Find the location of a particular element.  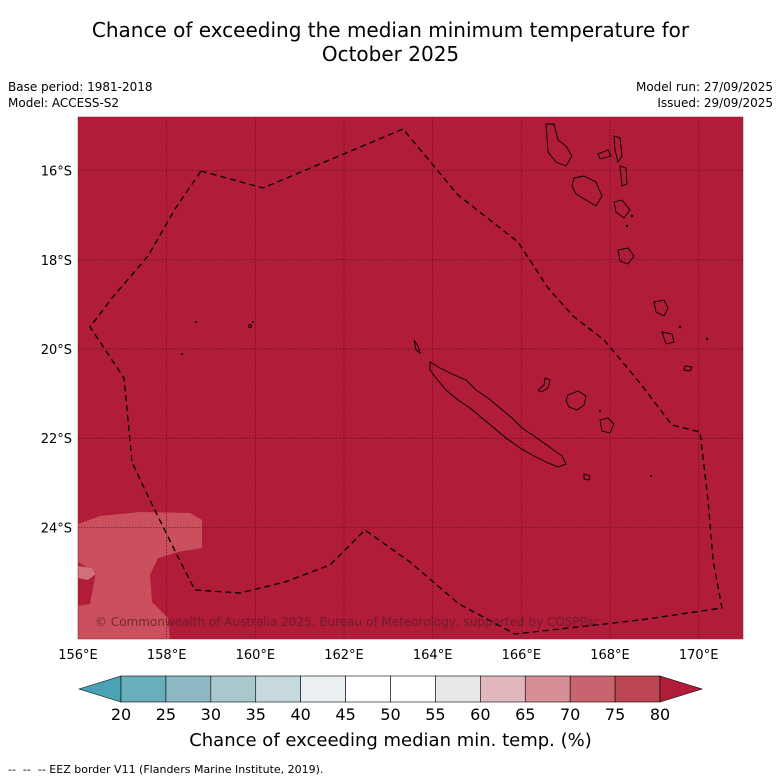

base-period: Base period: 1981-2018 is located at coordinates (80, 87).